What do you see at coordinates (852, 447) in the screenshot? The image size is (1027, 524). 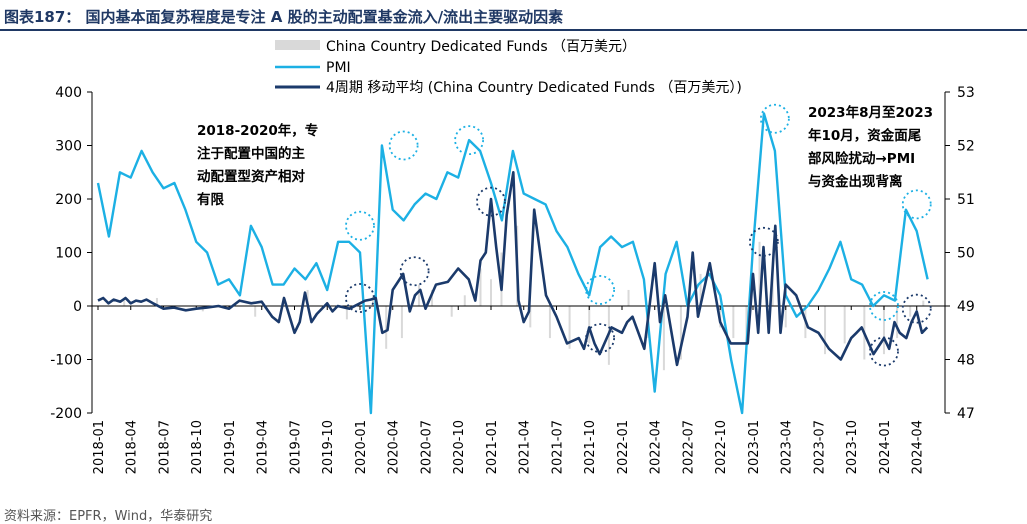 I see `x-tick-label: 2023-10` at bounding box center [852, 447].